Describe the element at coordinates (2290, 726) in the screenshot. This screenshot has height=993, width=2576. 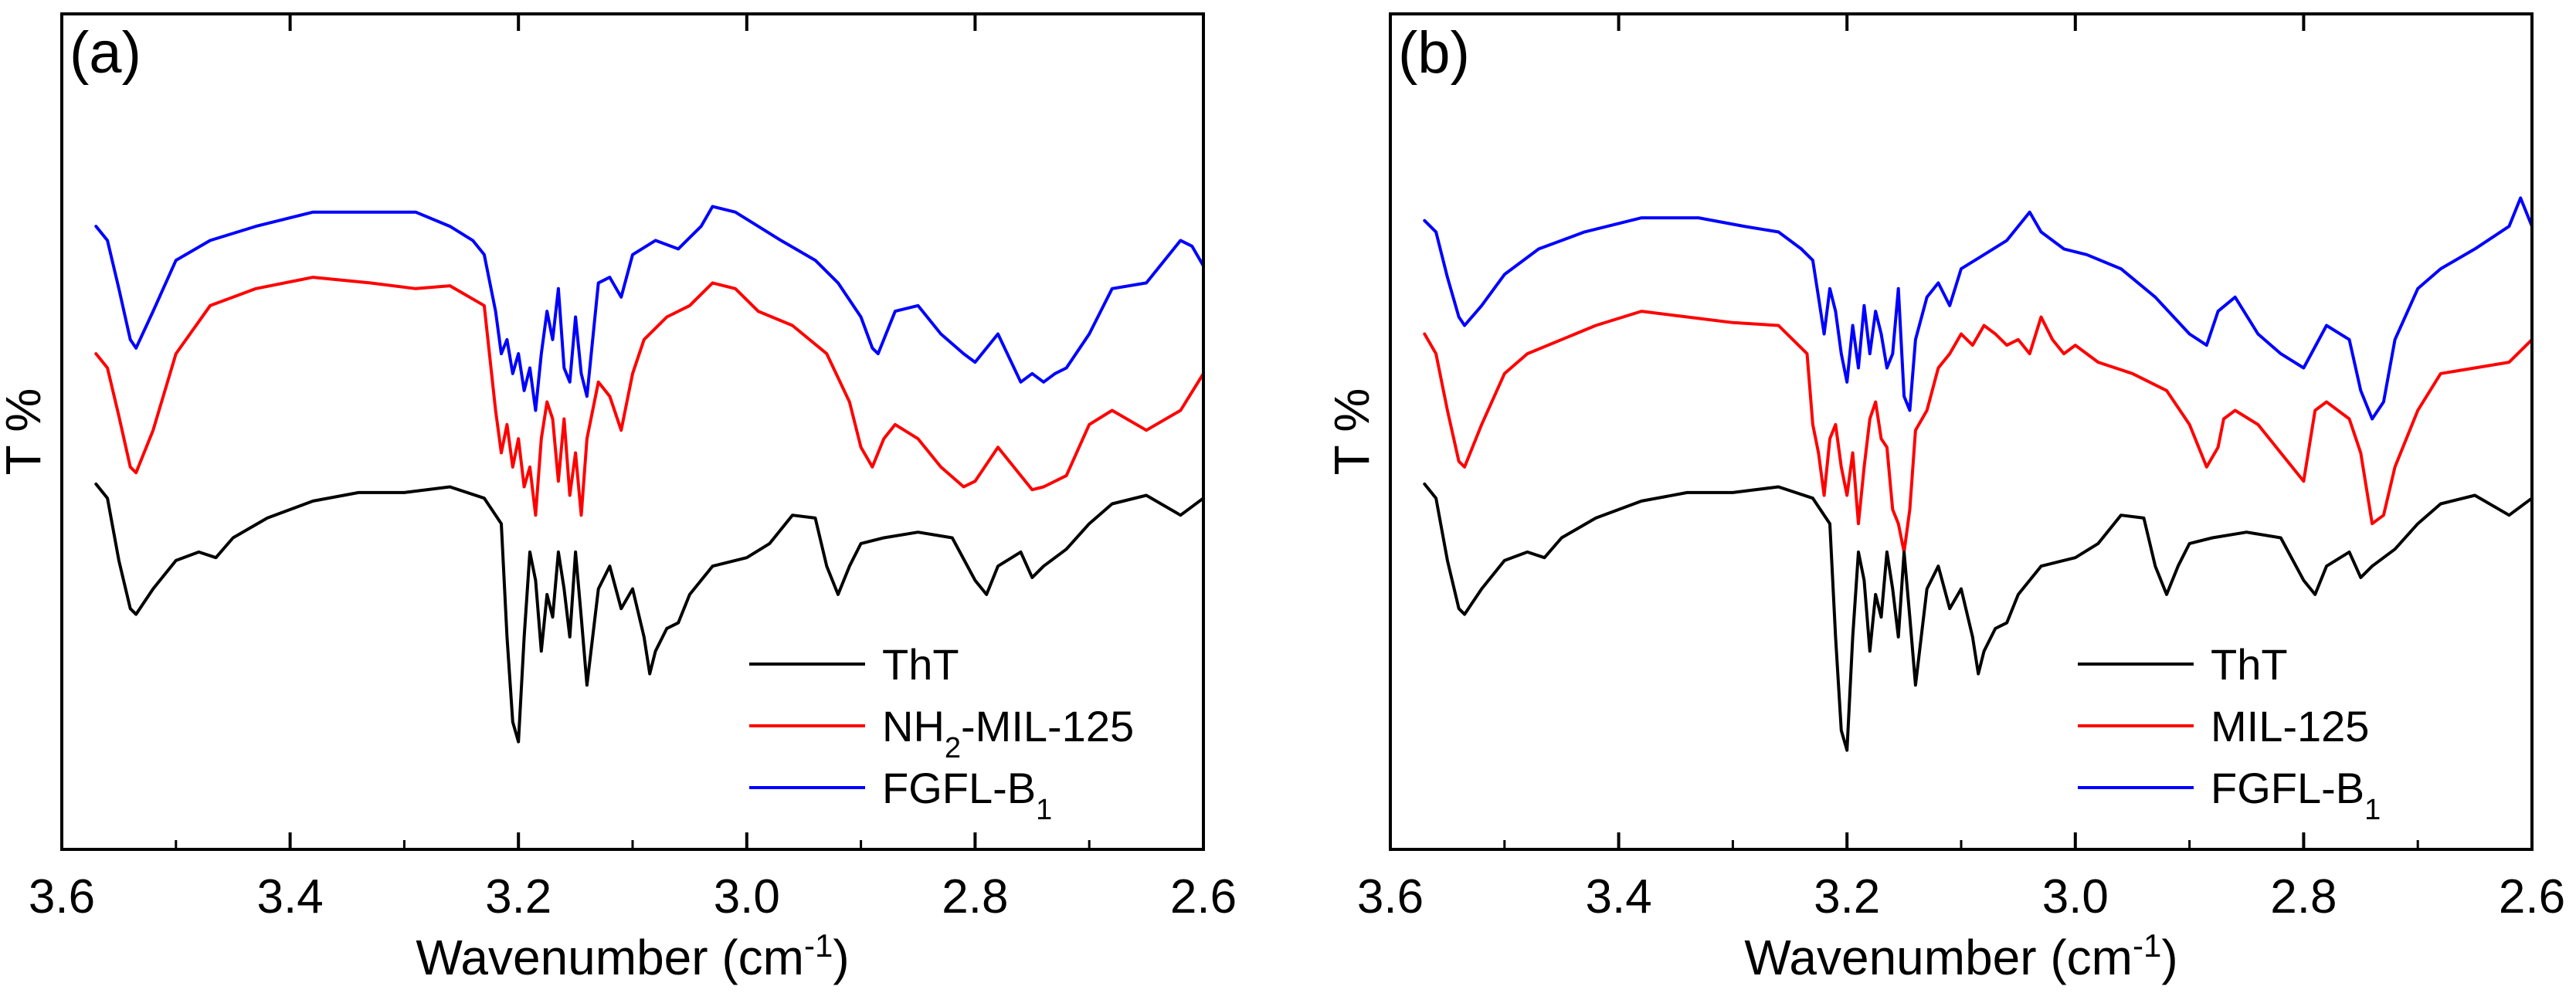
I see `legend-label: MIL-125` at that location.